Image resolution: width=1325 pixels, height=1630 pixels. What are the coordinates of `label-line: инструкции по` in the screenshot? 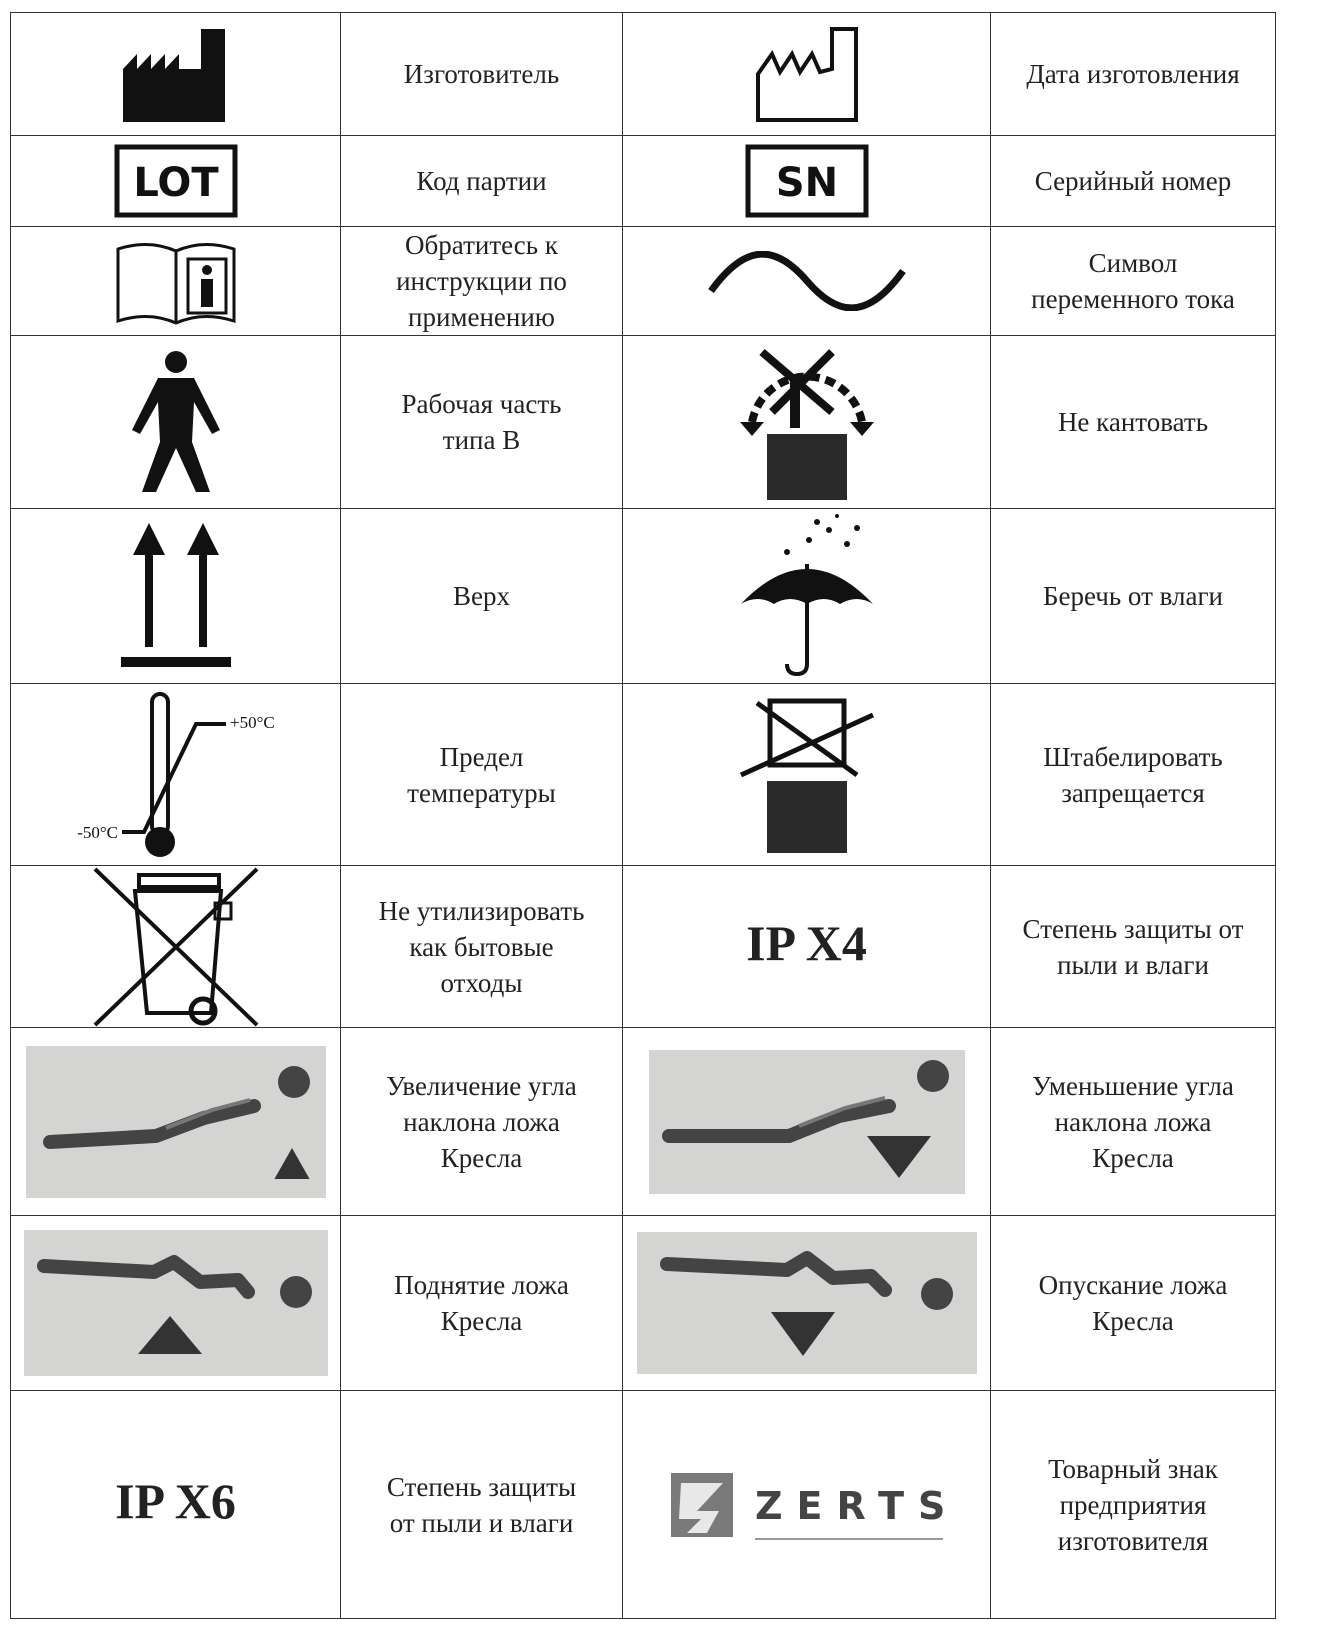 It's located at (481, 281).